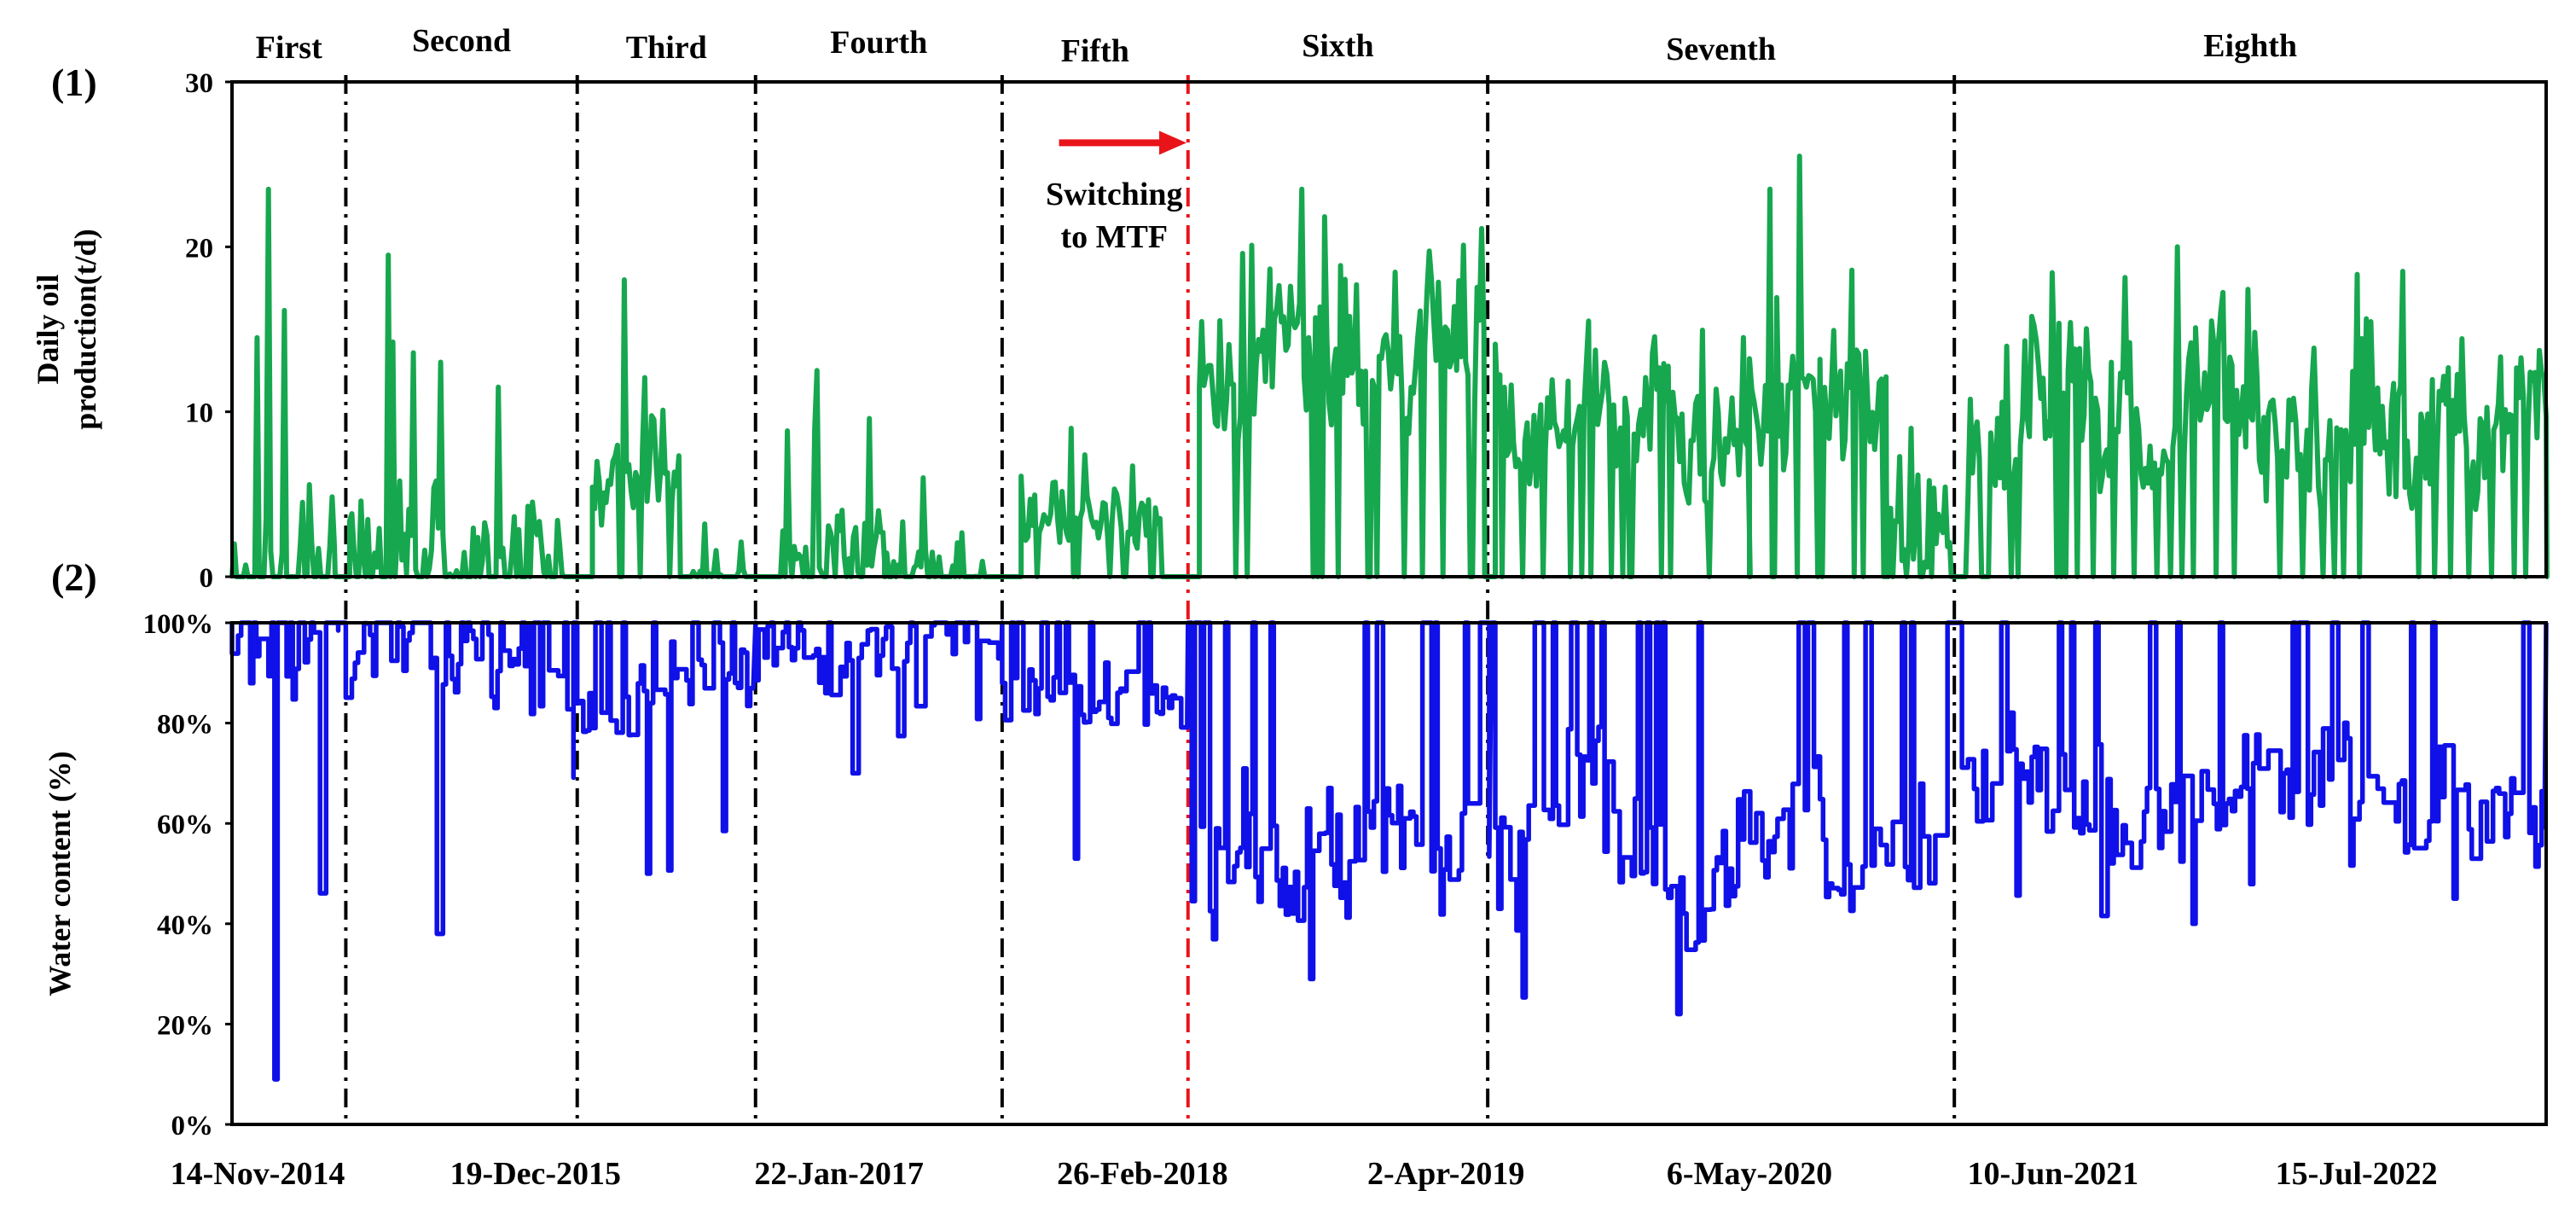 This screenshot has width=2576, height=1214. What do you see at coordinates (185, 926) in the screenshot?
I see `panel-2-ytick-label: 40%` at bounding box center [185, 926].